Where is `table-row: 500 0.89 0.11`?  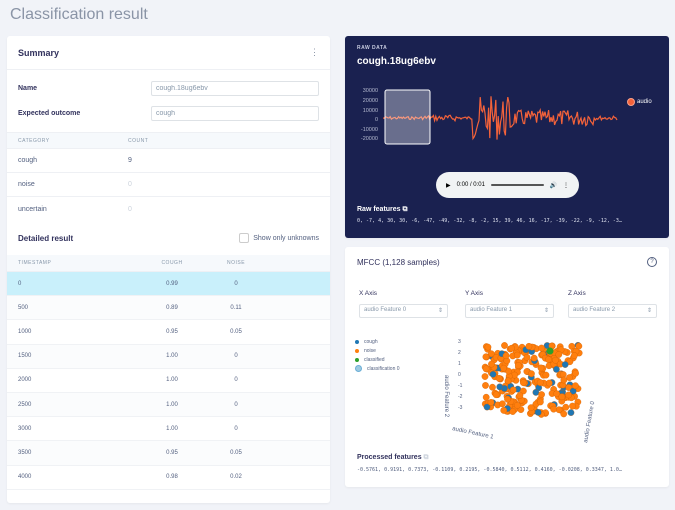 table-row: 500 0.89 0.11 is located at coordinates (168, 308).